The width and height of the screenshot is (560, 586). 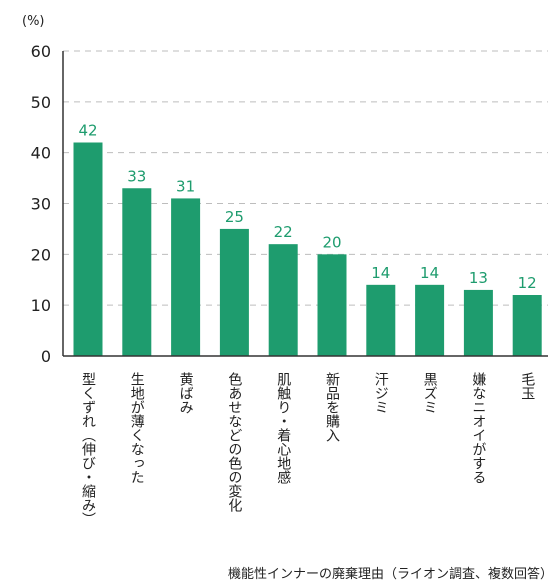 I want to click on category-label: 汗ジミ, so click(x=381, y=393).